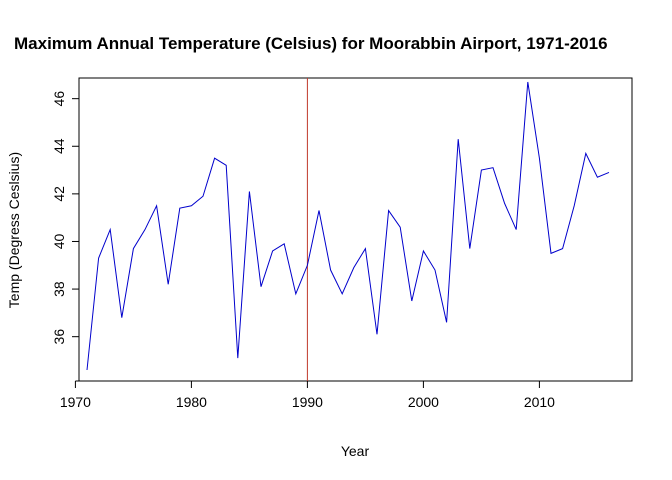 The height and width of the screenshot is (480, 672). What do you see at coordinates (59, 241) in the screenshot?
I see `y-tick-label: 40` at bounding box center [59, 241].